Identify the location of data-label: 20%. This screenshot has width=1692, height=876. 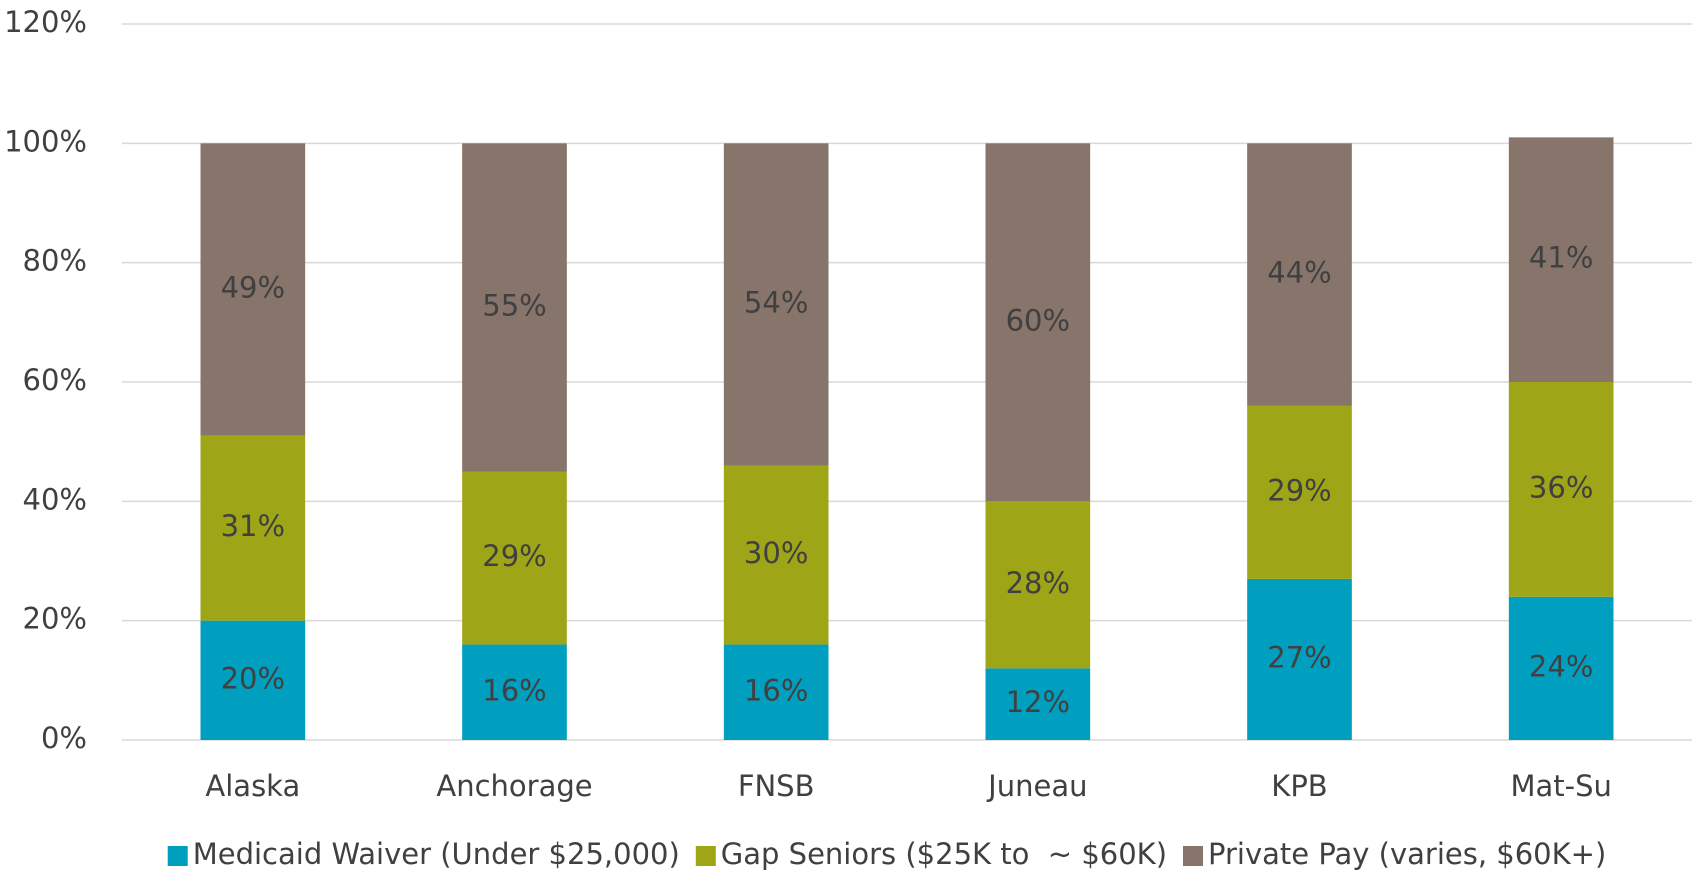
(253, 678).